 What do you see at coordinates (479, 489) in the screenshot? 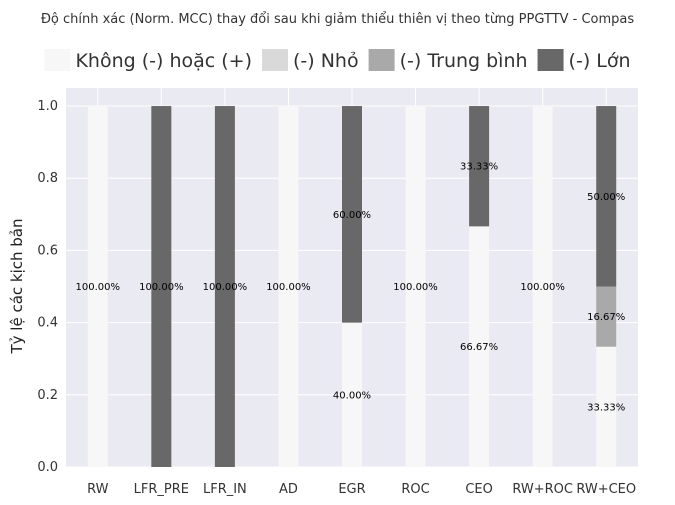
I see `x-tick-label: CEO` at bounding box center [479, 489].